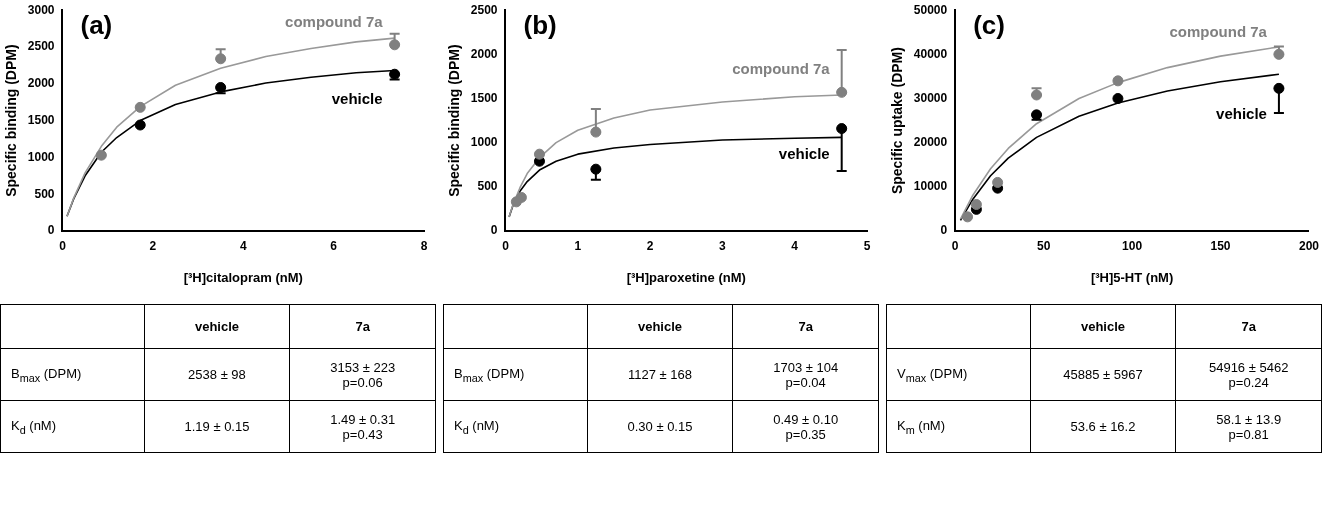  I want to click on x-tick-label: 8, so click(424, 245).